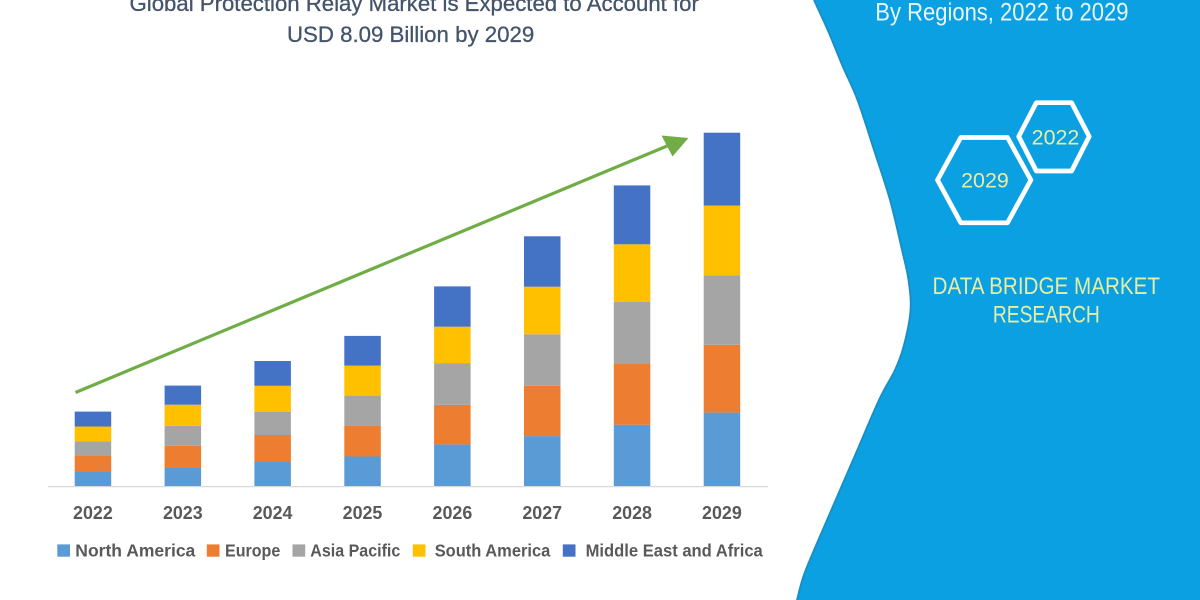 Image resolution: width=1200 pixels, height=600 pixels. Describe the element at coordinates (632, 513) in the screenshot. I see `svg-text: 2028` at that location.